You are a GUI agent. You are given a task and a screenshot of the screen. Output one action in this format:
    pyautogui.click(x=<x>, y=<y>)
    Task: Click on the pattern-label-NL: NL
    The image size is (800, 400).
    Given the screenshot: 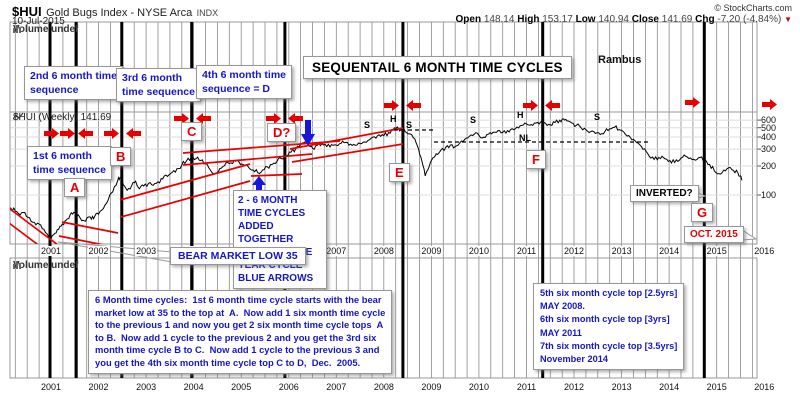 What is the action you would take?
    pyautogui.click(x=525, y=138)
    